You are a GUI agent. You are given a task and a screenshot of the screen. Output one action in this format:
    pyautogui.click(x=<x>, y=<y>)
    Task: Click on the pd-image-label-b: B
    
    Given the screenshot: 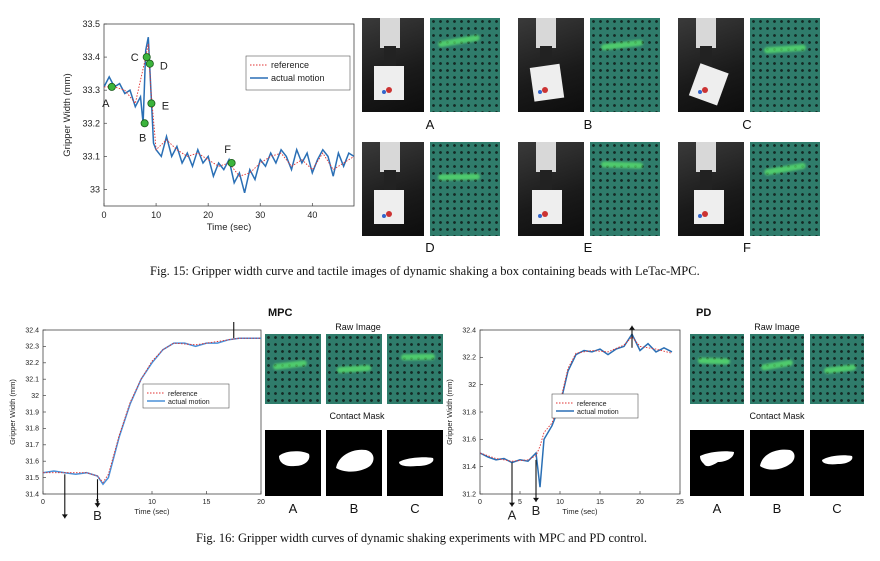 What is the action you would take?
    pyautogui.click(x=777, y=508)
    